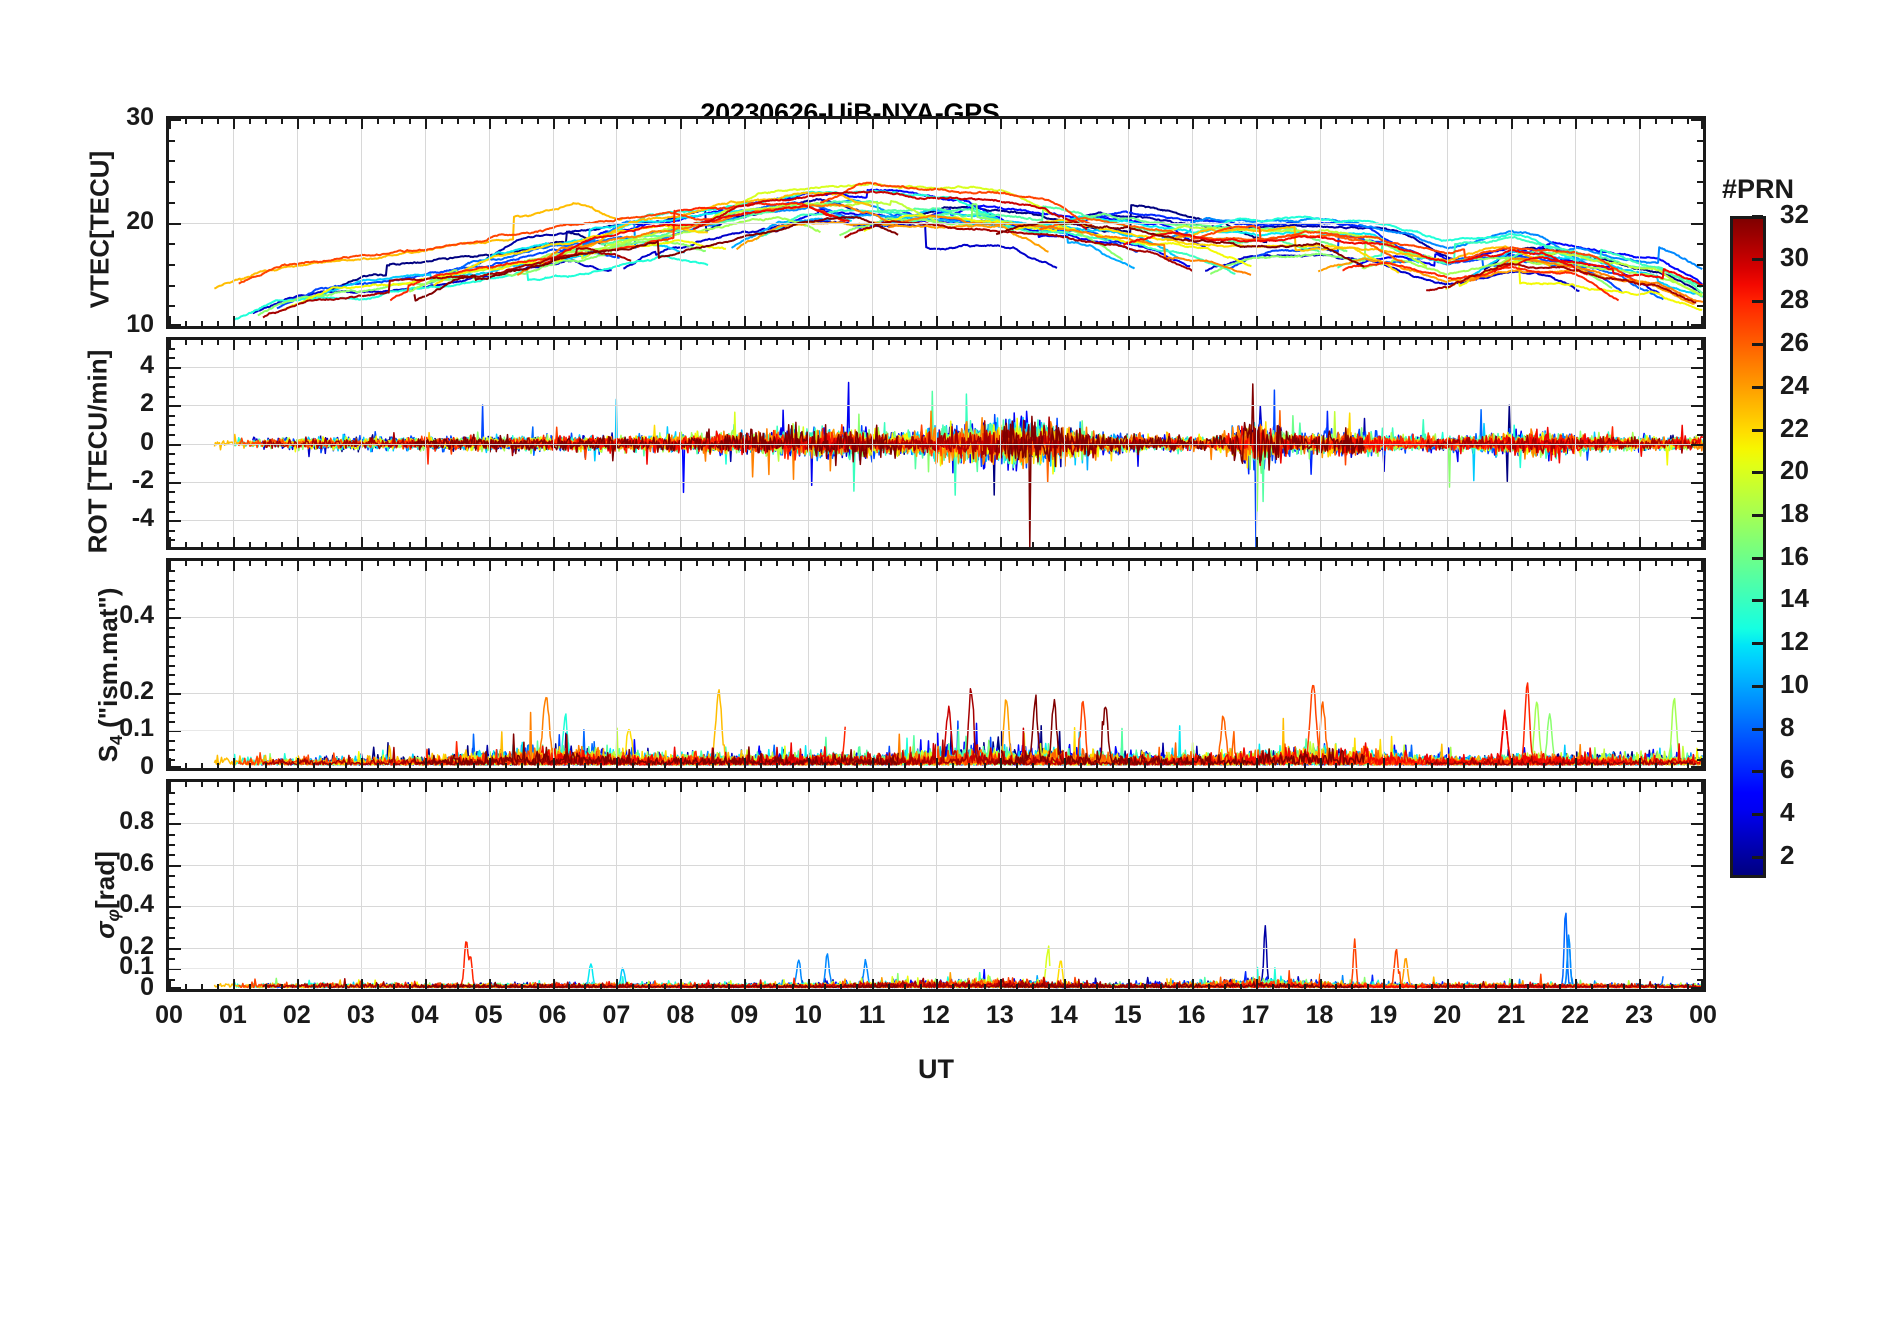 This screenshot has width=1902, height=1330. What do you see at coordinates (936, 1015) in the screenshot?
I see `x-tick-label: 12` at bounding box center [936, 1015].